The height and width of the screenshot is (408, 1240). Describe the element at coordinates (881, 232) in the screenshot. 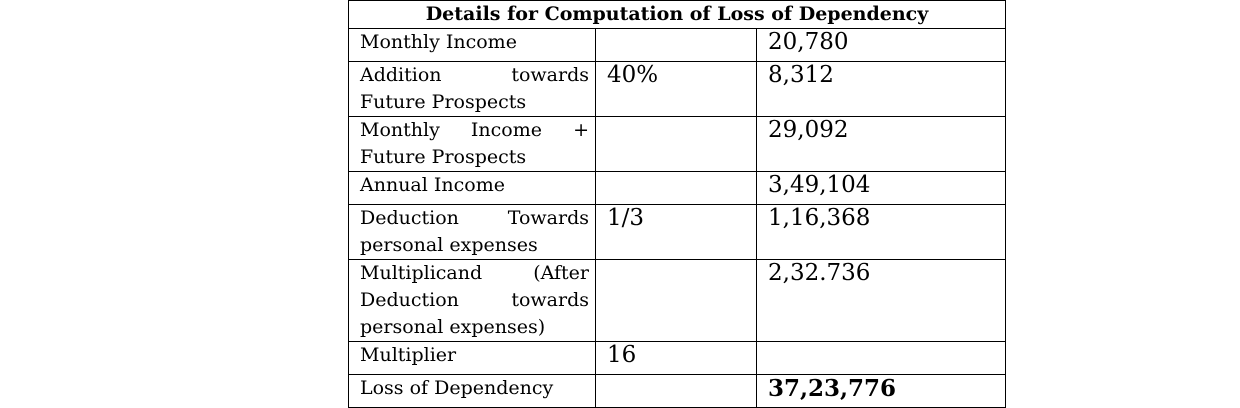

I see `row-amount: 1,16,368` at that location.